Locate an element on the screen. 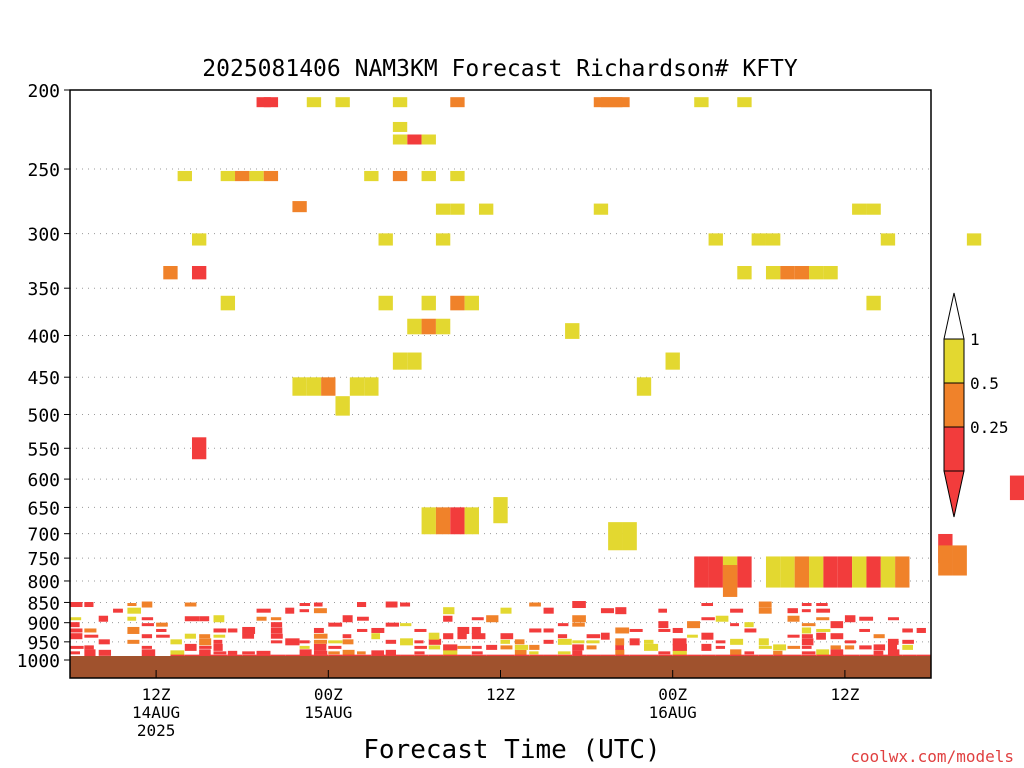  y-tick-label: 700 is located at coordinates (43, 535).